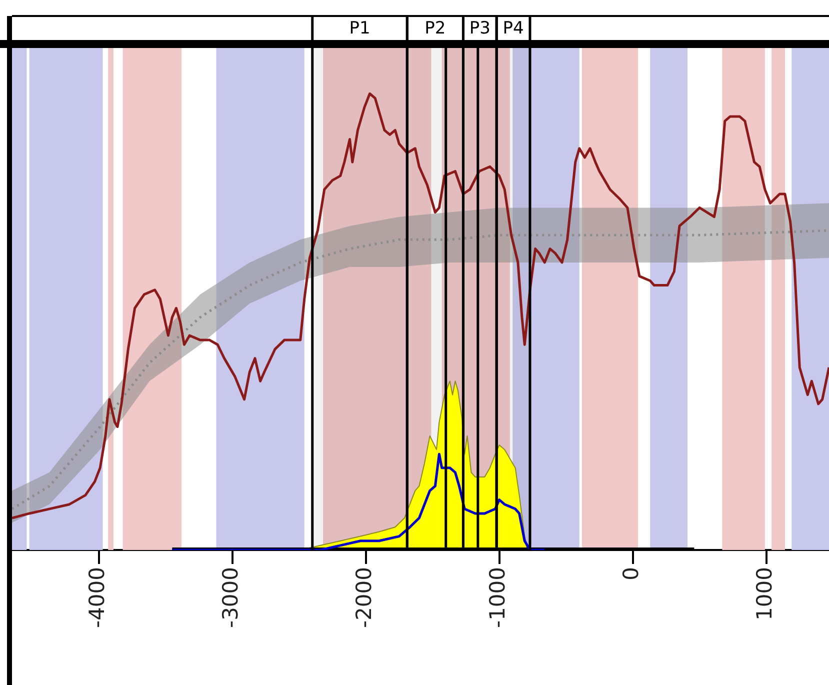 This screenshot has height=685, width=829. Describe the element at coordinates (364, 597) in the screenshot. I see `x-tick-label: -2000` at that location.